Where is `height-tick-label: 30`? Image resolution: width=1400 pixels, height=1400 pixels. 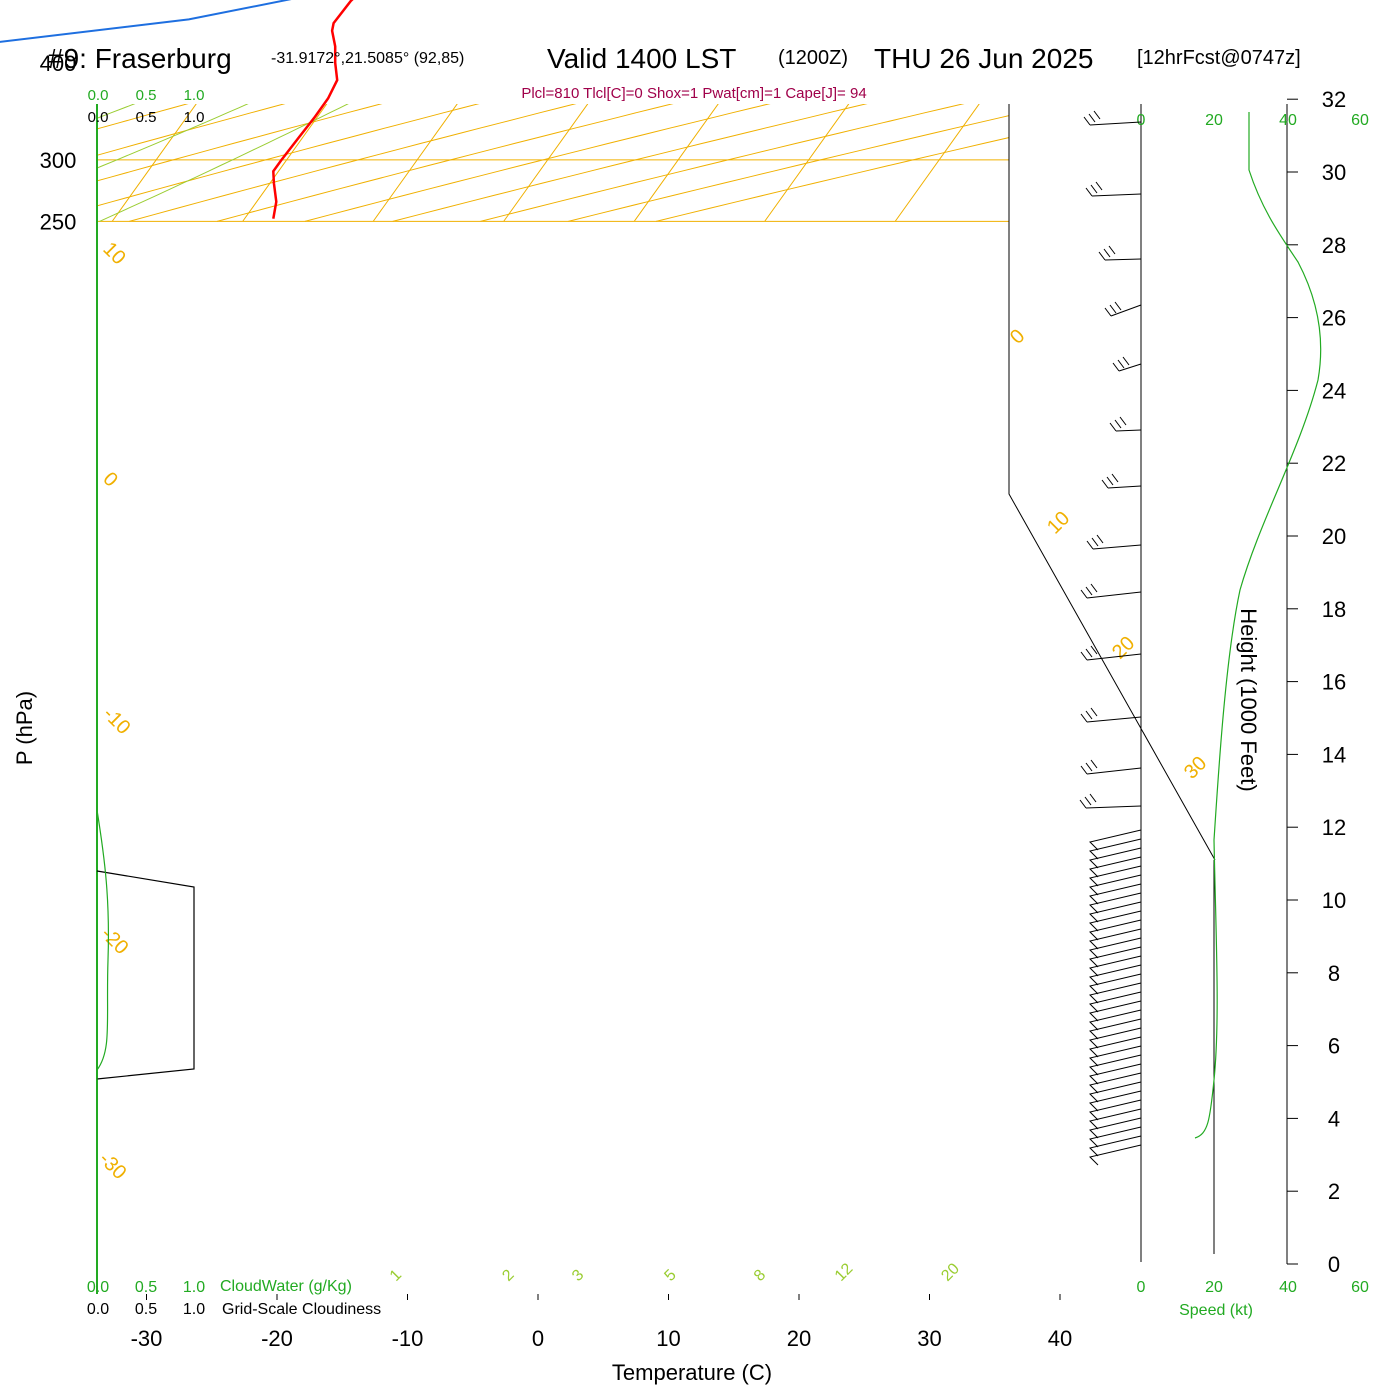
height-tick-label: 30 is located at coordinates (1334, 172).